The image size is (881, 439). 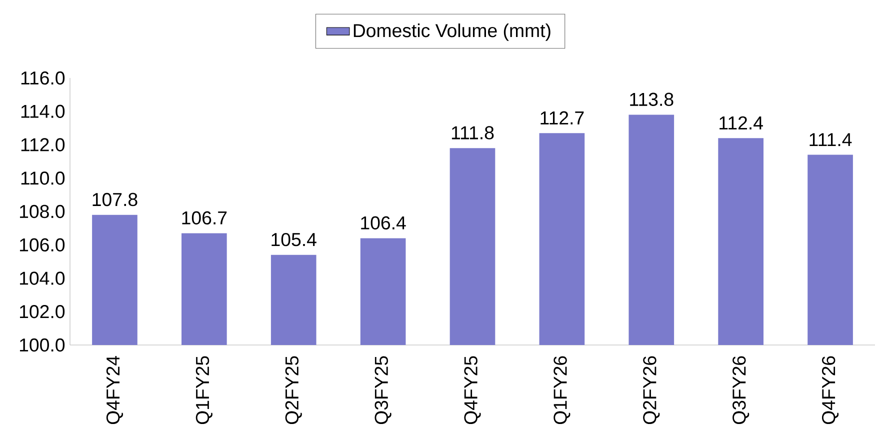 I want to click on x-tick-label: Q3FY26, so click(x=741, y=390).